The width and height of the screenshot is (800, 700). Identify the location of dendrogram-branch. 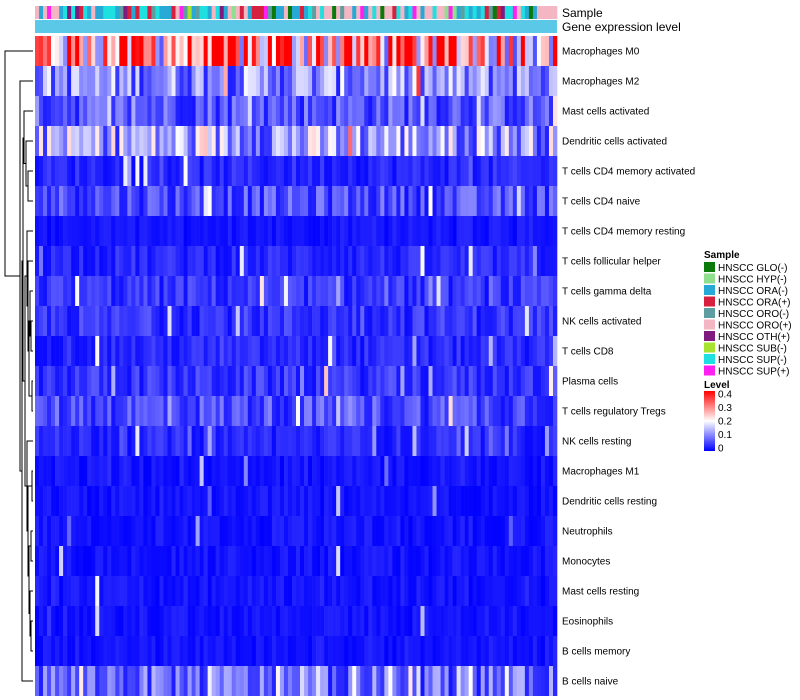
(29, 579).